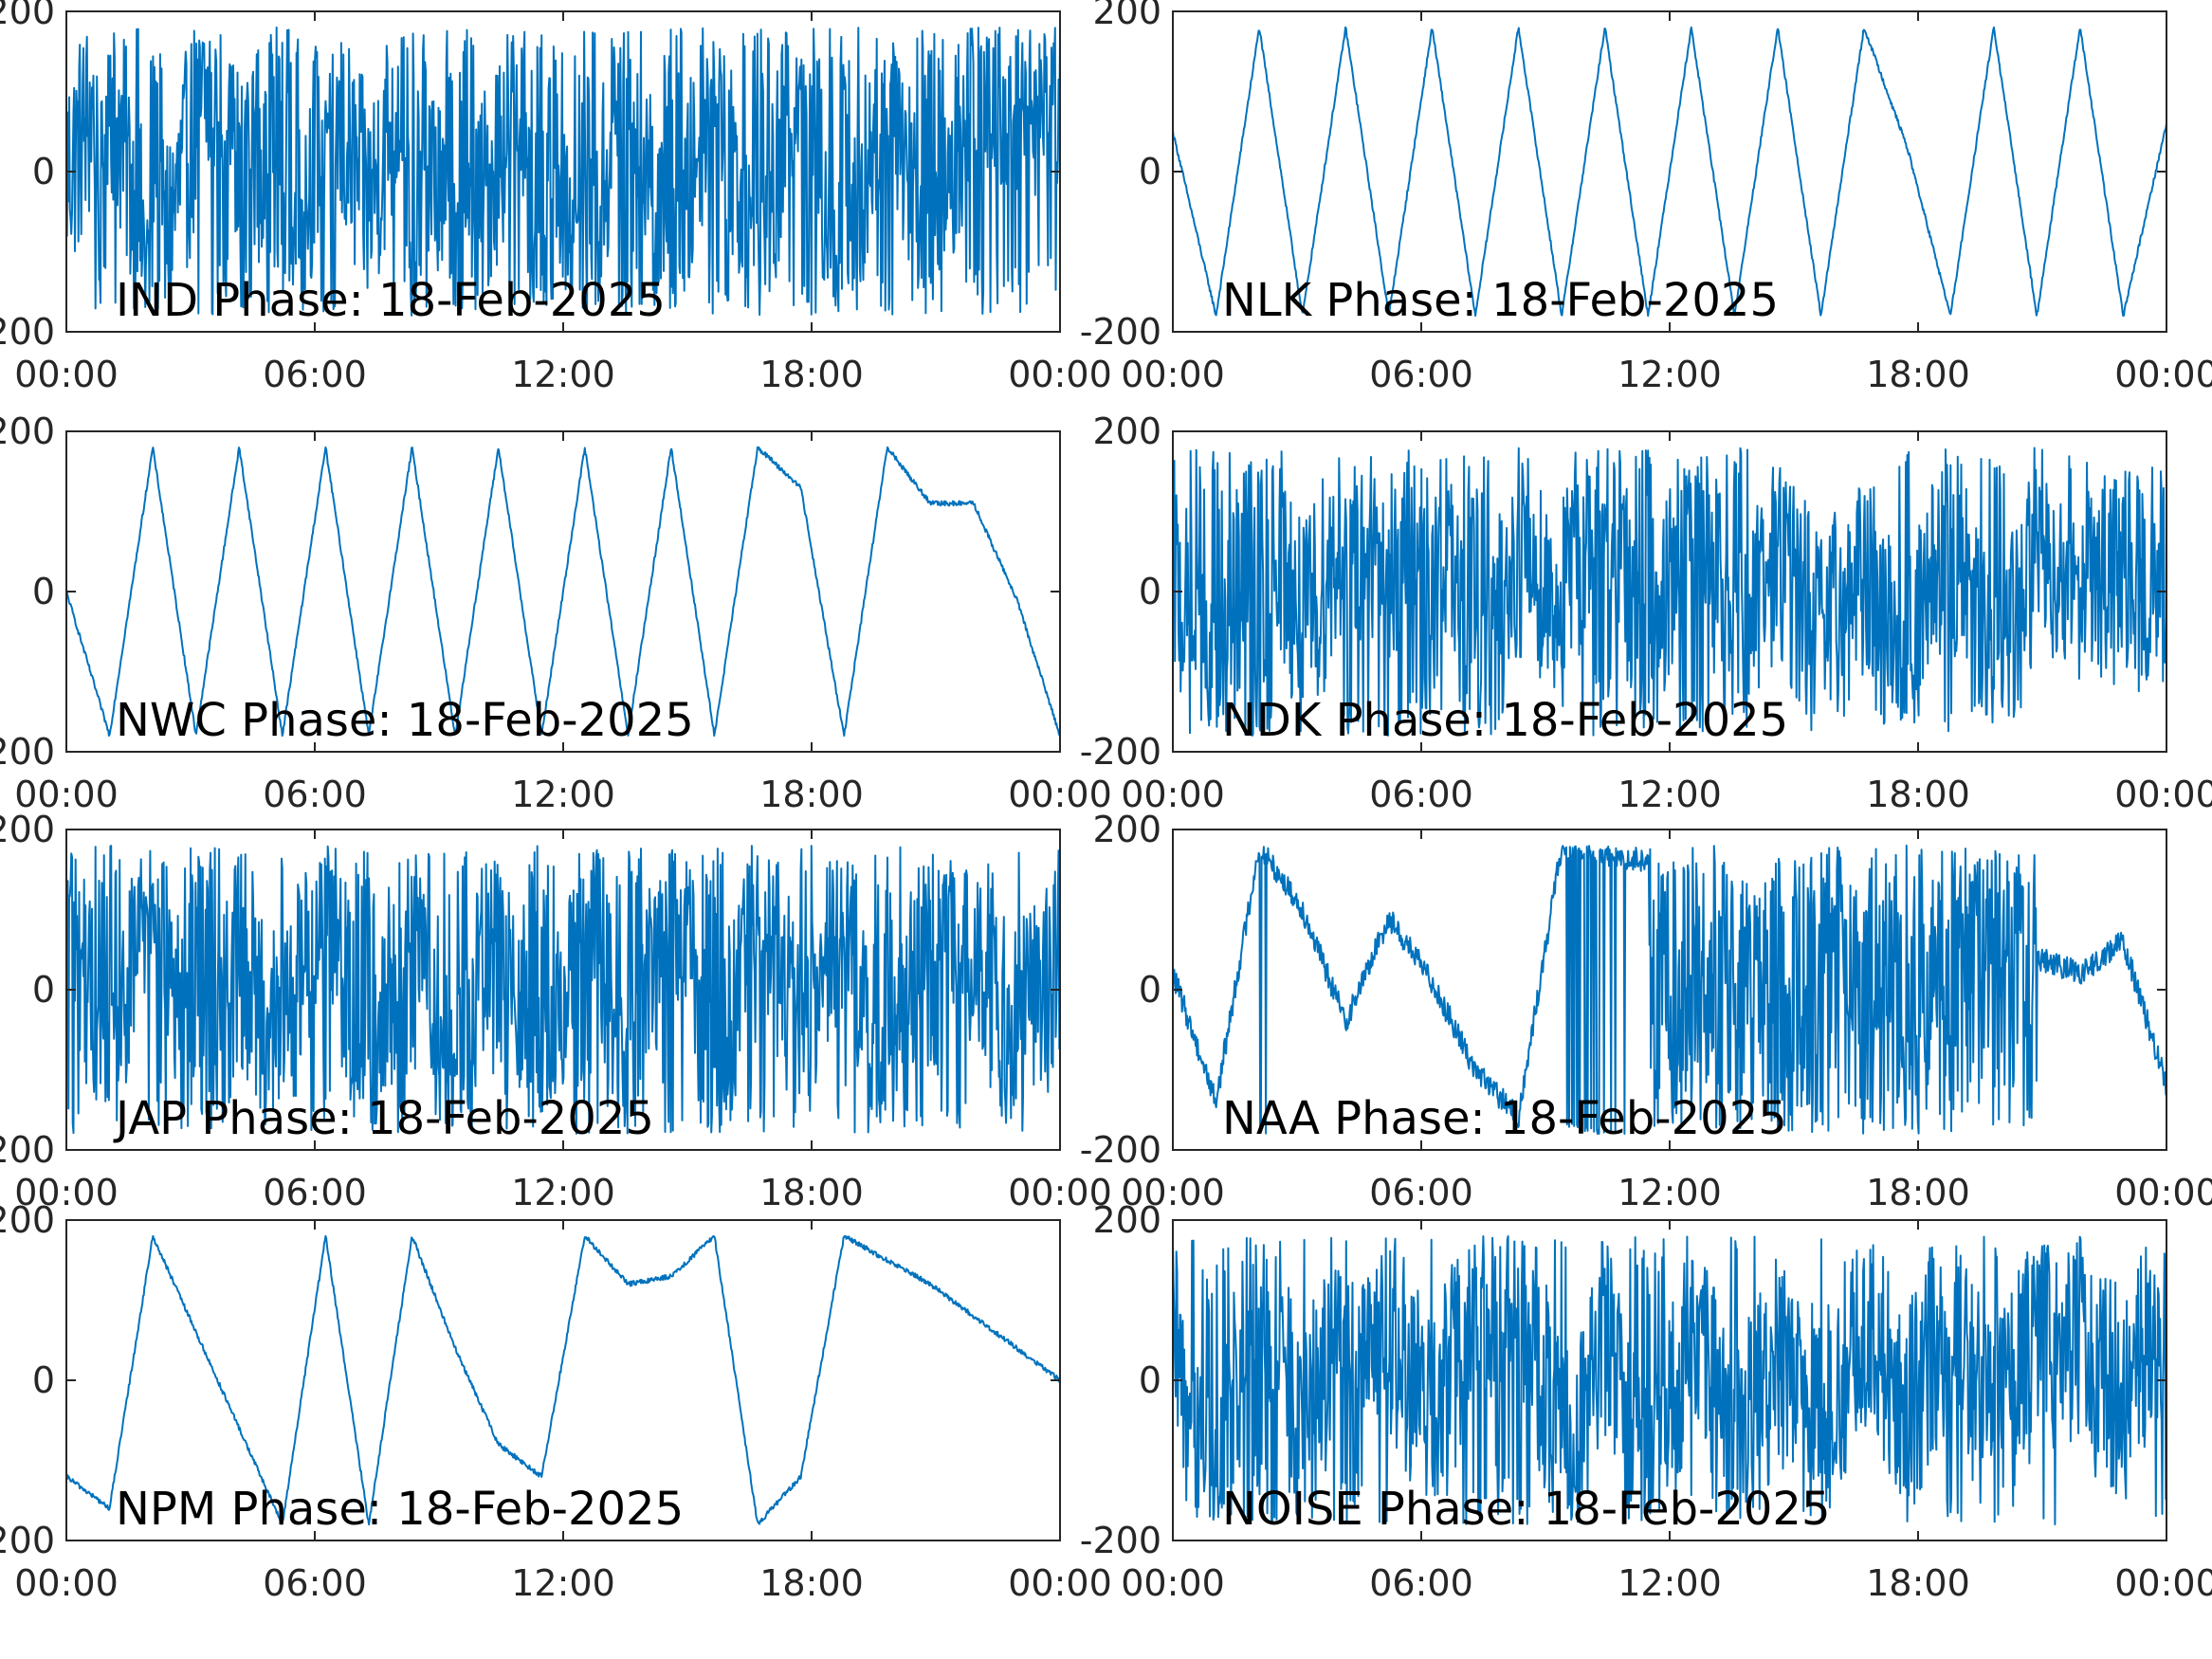 The height and width of the screenshot is (1659, 2212). What do you see at coordinates (405, 720) in the screenshot?
I see `panel-title: NWC Phase: 18-Feb-2025` at bounding box center [405, 720].